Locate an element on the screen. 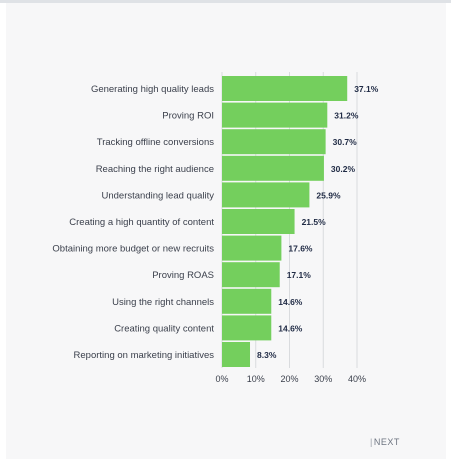 Image resolution: width=451 pixels, height=461 pixels. value-label: 37.1% is located at coordinates (366, 89).